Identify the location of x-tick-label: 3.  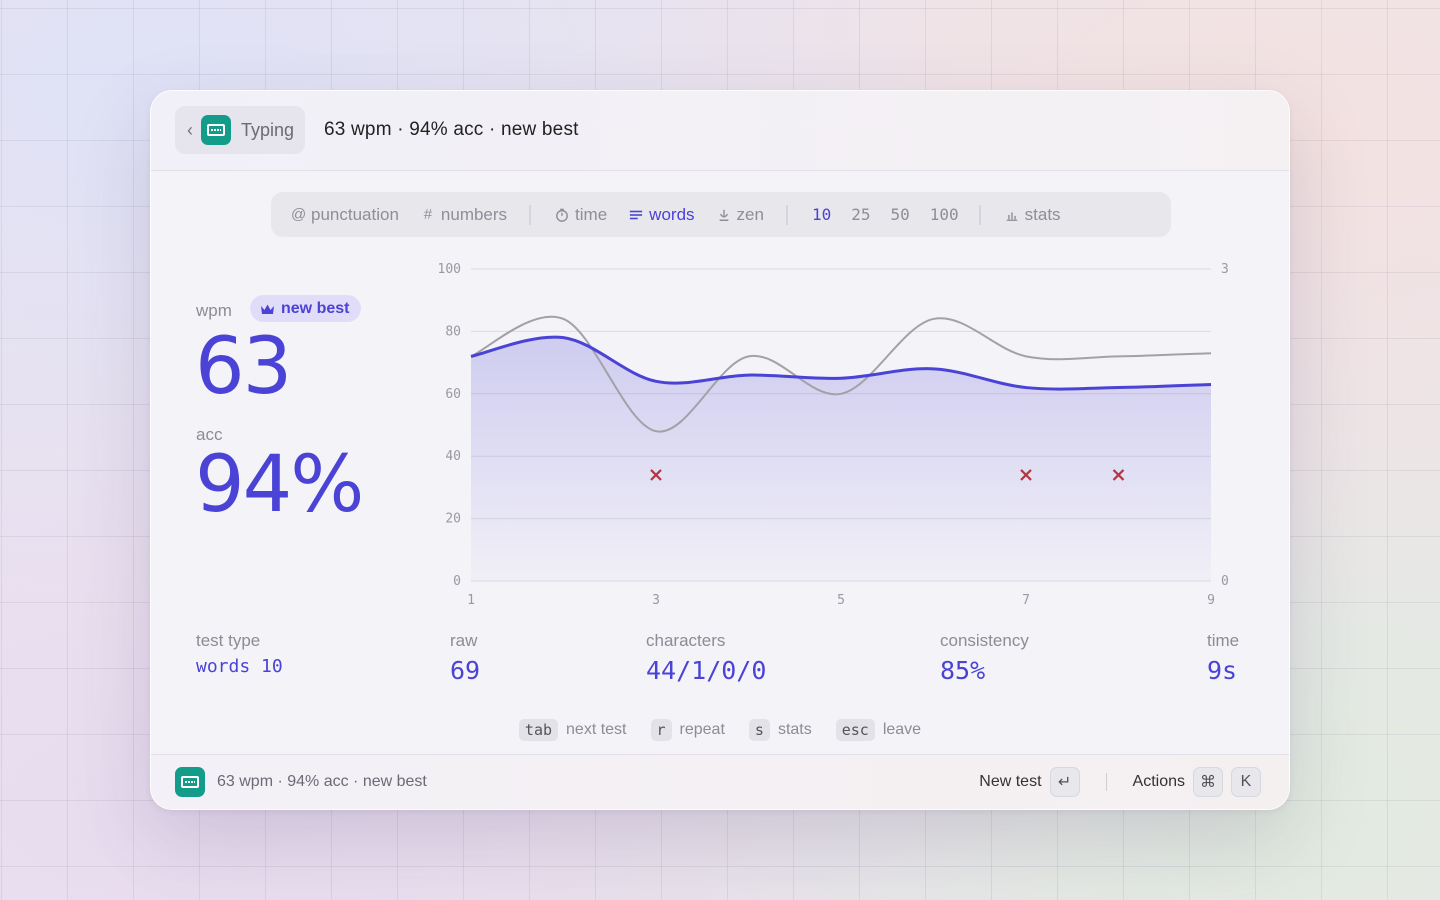
(656, 600).